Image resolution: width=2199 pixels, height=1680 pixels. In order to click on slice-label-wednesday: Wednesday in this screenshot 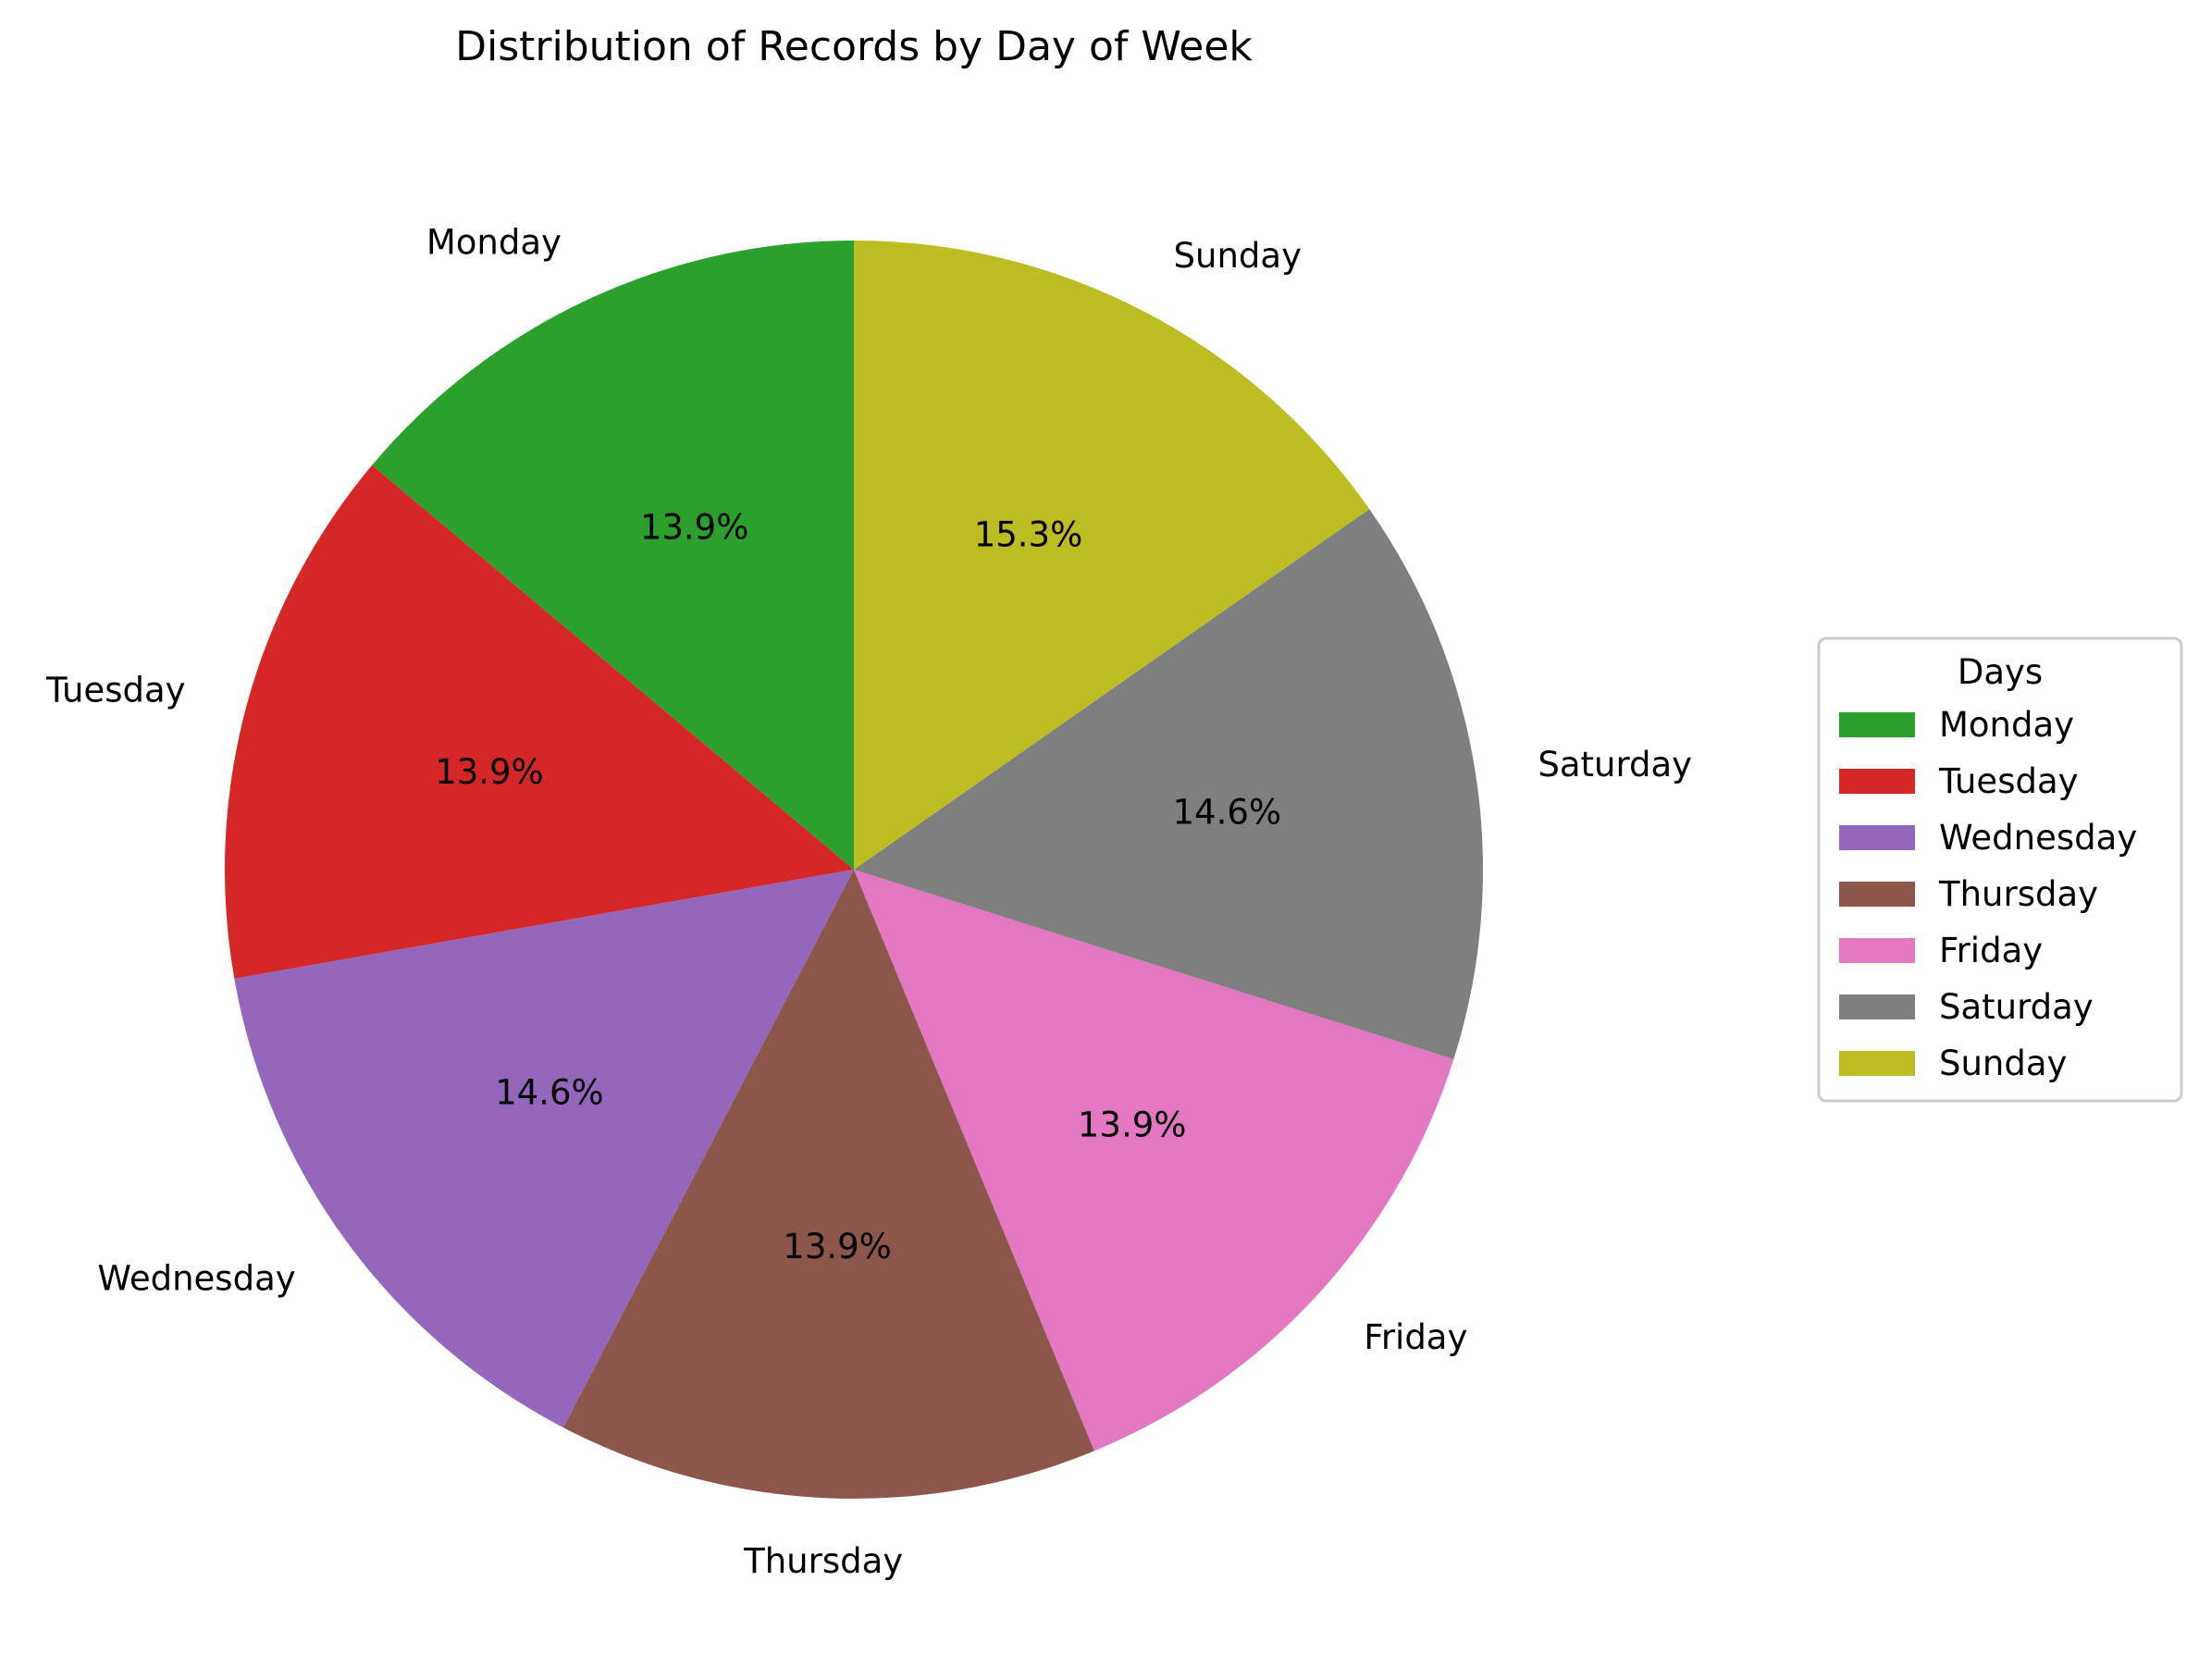, I will do `click(196, 1279)`.